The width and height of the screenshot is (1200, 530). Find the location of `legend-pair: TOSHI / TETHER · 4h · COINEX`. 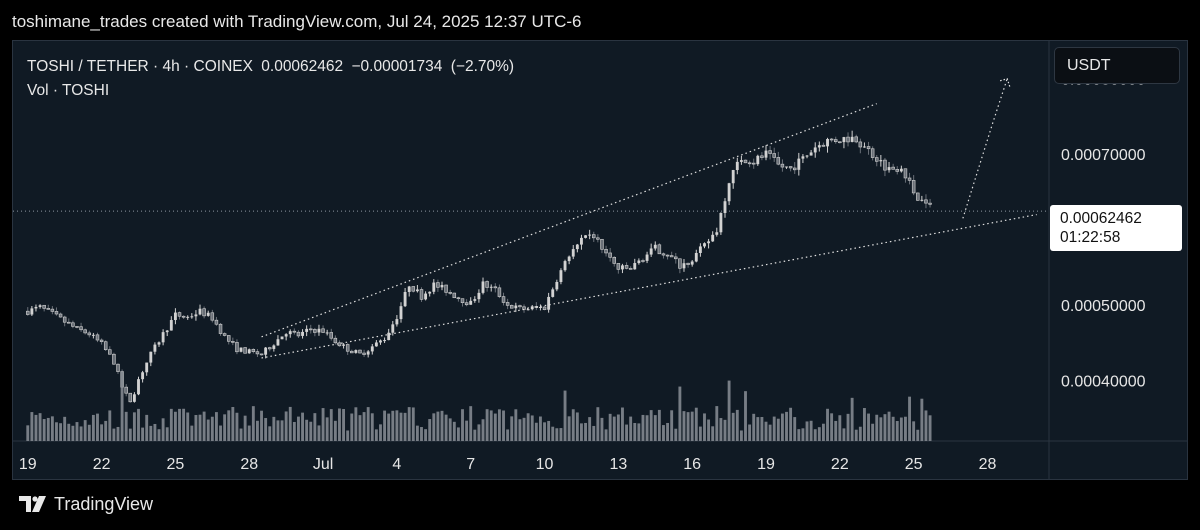

legend-pair: TOSHI / TETHER · 4h · COINEX is located at coordinates (140, 66).